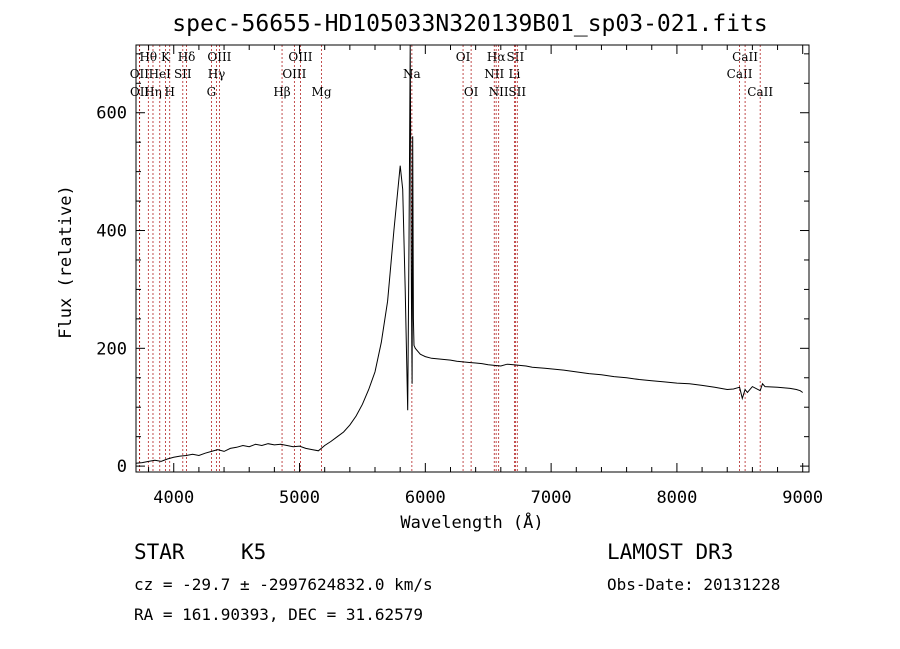 This screenshot has height=649, width=900. What do you see at coordinates (187, 57) in the screenshot?
I see `line-marker-label: Hδ` at bounding box center [187, 57].